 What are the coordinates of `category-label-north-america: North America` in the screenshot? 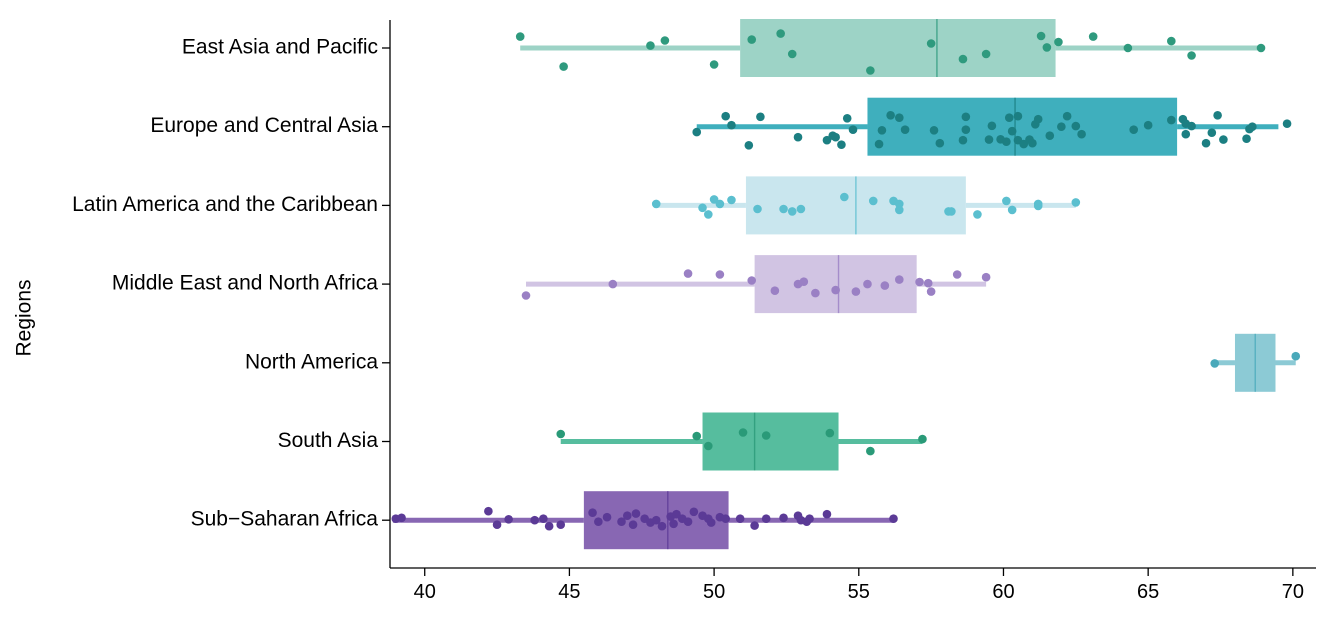 It's located at (311, 361).